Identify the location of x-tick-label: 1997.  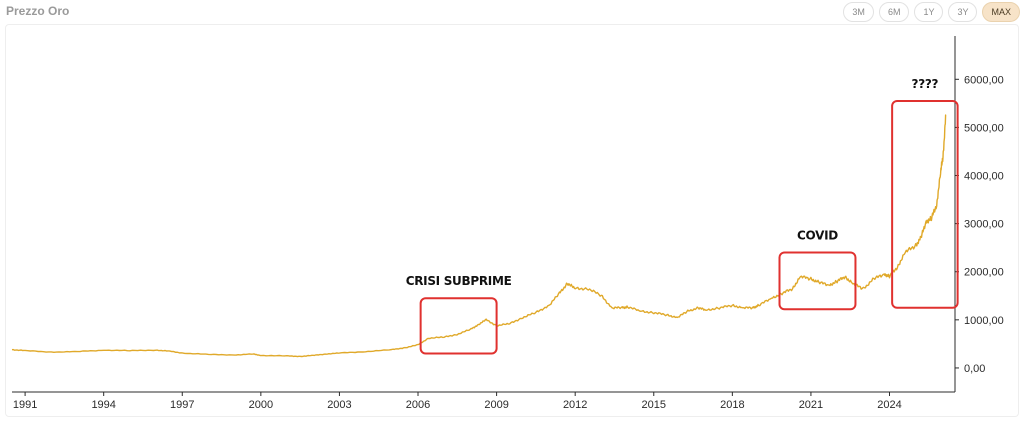
(182, 405).